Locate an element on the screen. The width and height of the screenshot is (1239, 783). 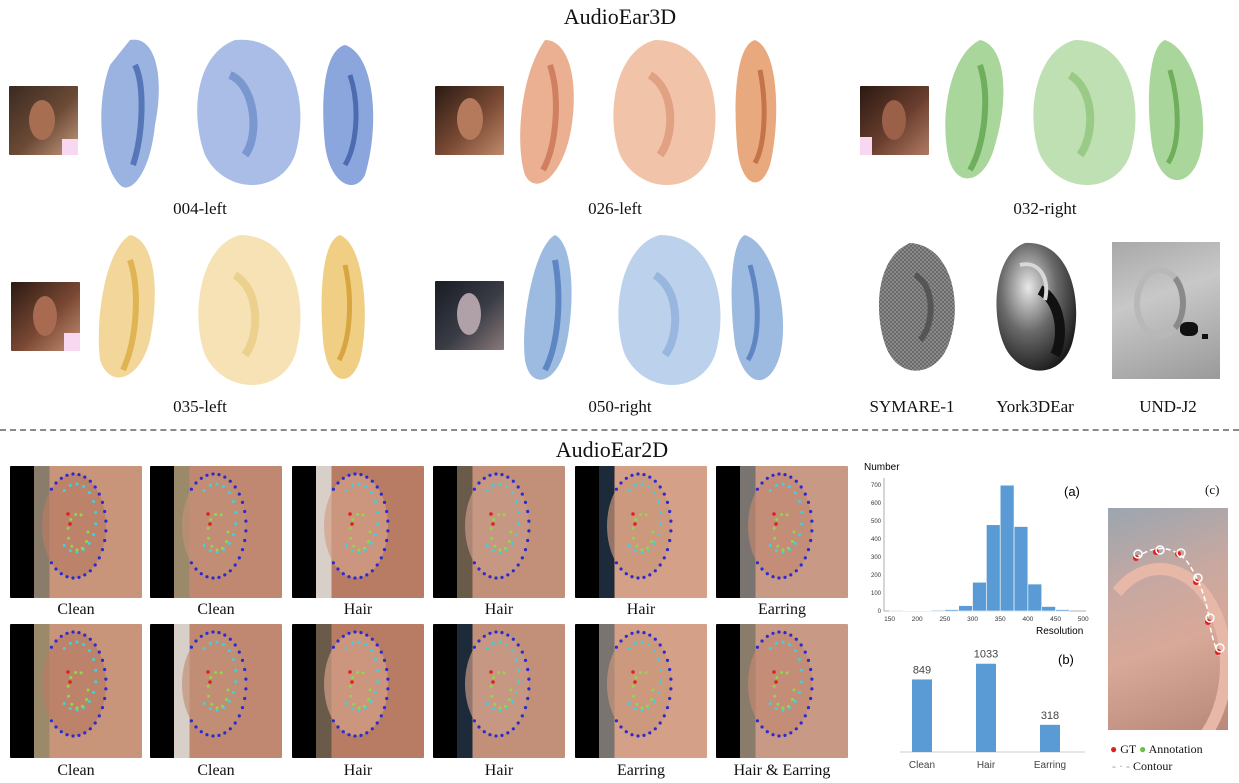
caption-und-j2: UND-J2 is located at coordinates (1168, 406).